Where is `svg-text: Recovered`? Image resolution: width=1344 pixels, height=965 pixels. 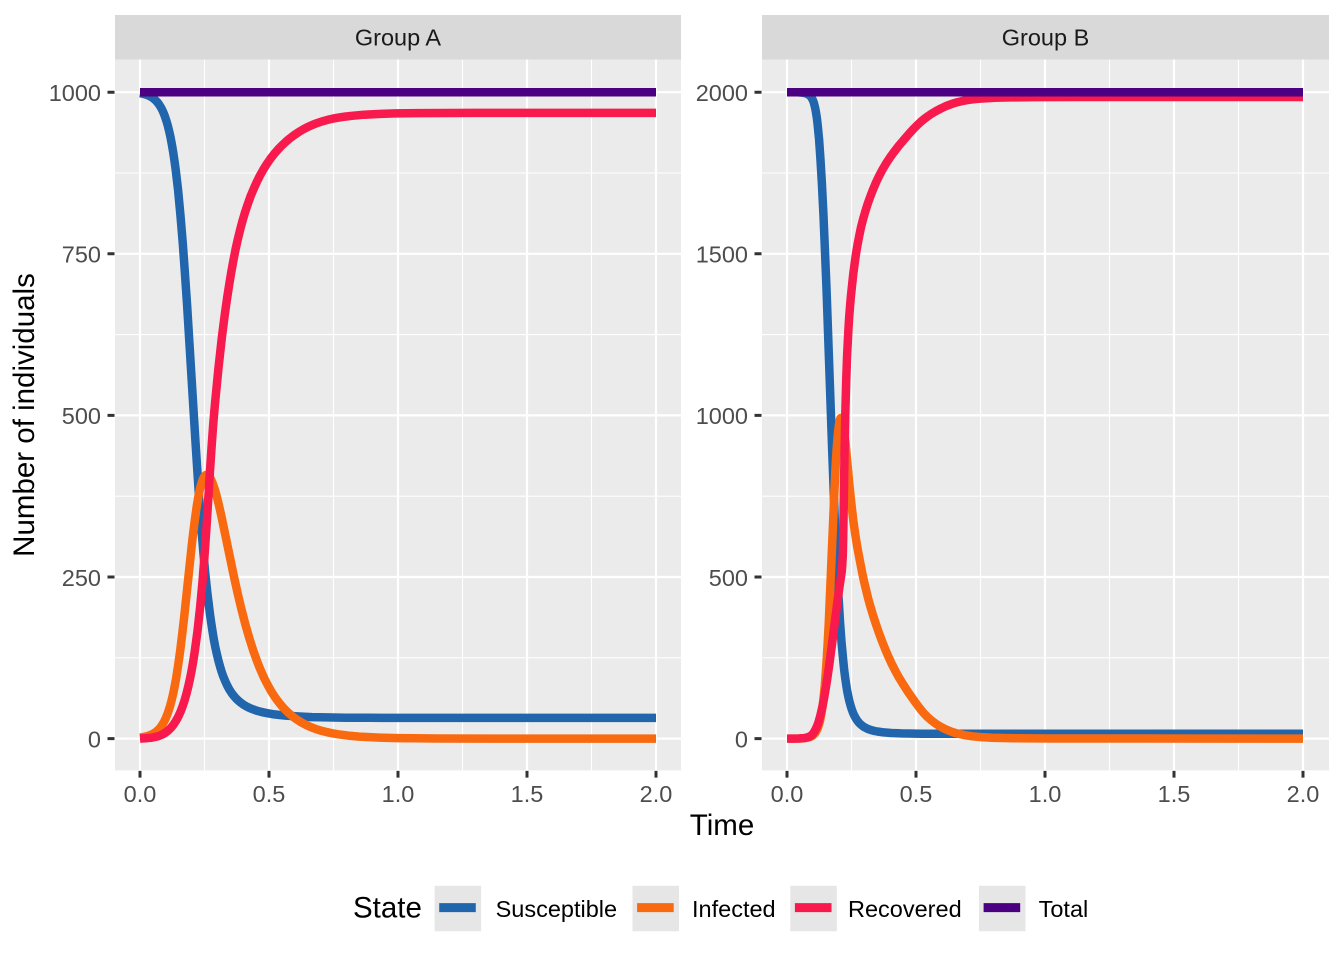 svg-text: Recovered is located at coordinates (905, 909).